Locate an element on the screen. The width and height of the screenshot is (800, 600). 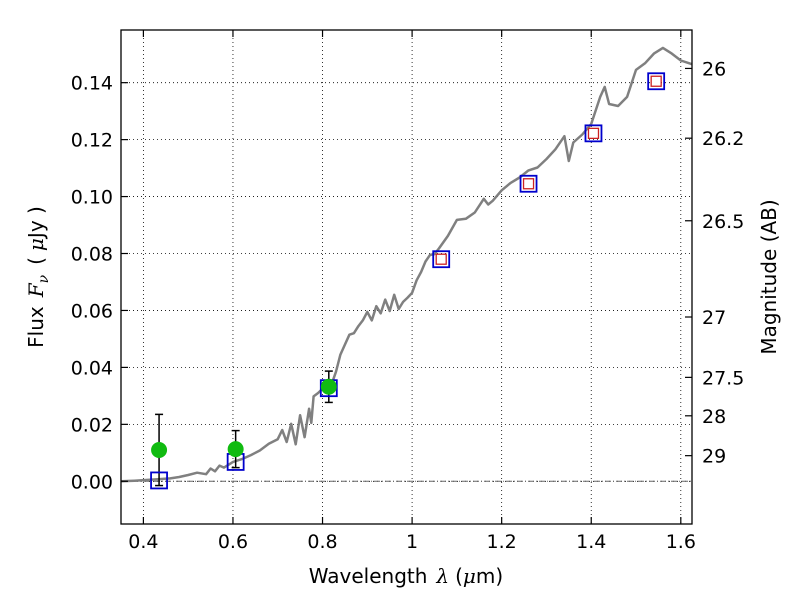
y-axis-unit-open: ( is located at coordinates (36, 261).